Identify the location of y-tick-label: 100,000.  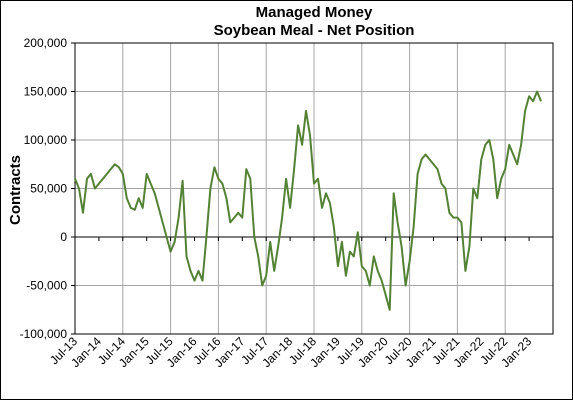
(46, 140).